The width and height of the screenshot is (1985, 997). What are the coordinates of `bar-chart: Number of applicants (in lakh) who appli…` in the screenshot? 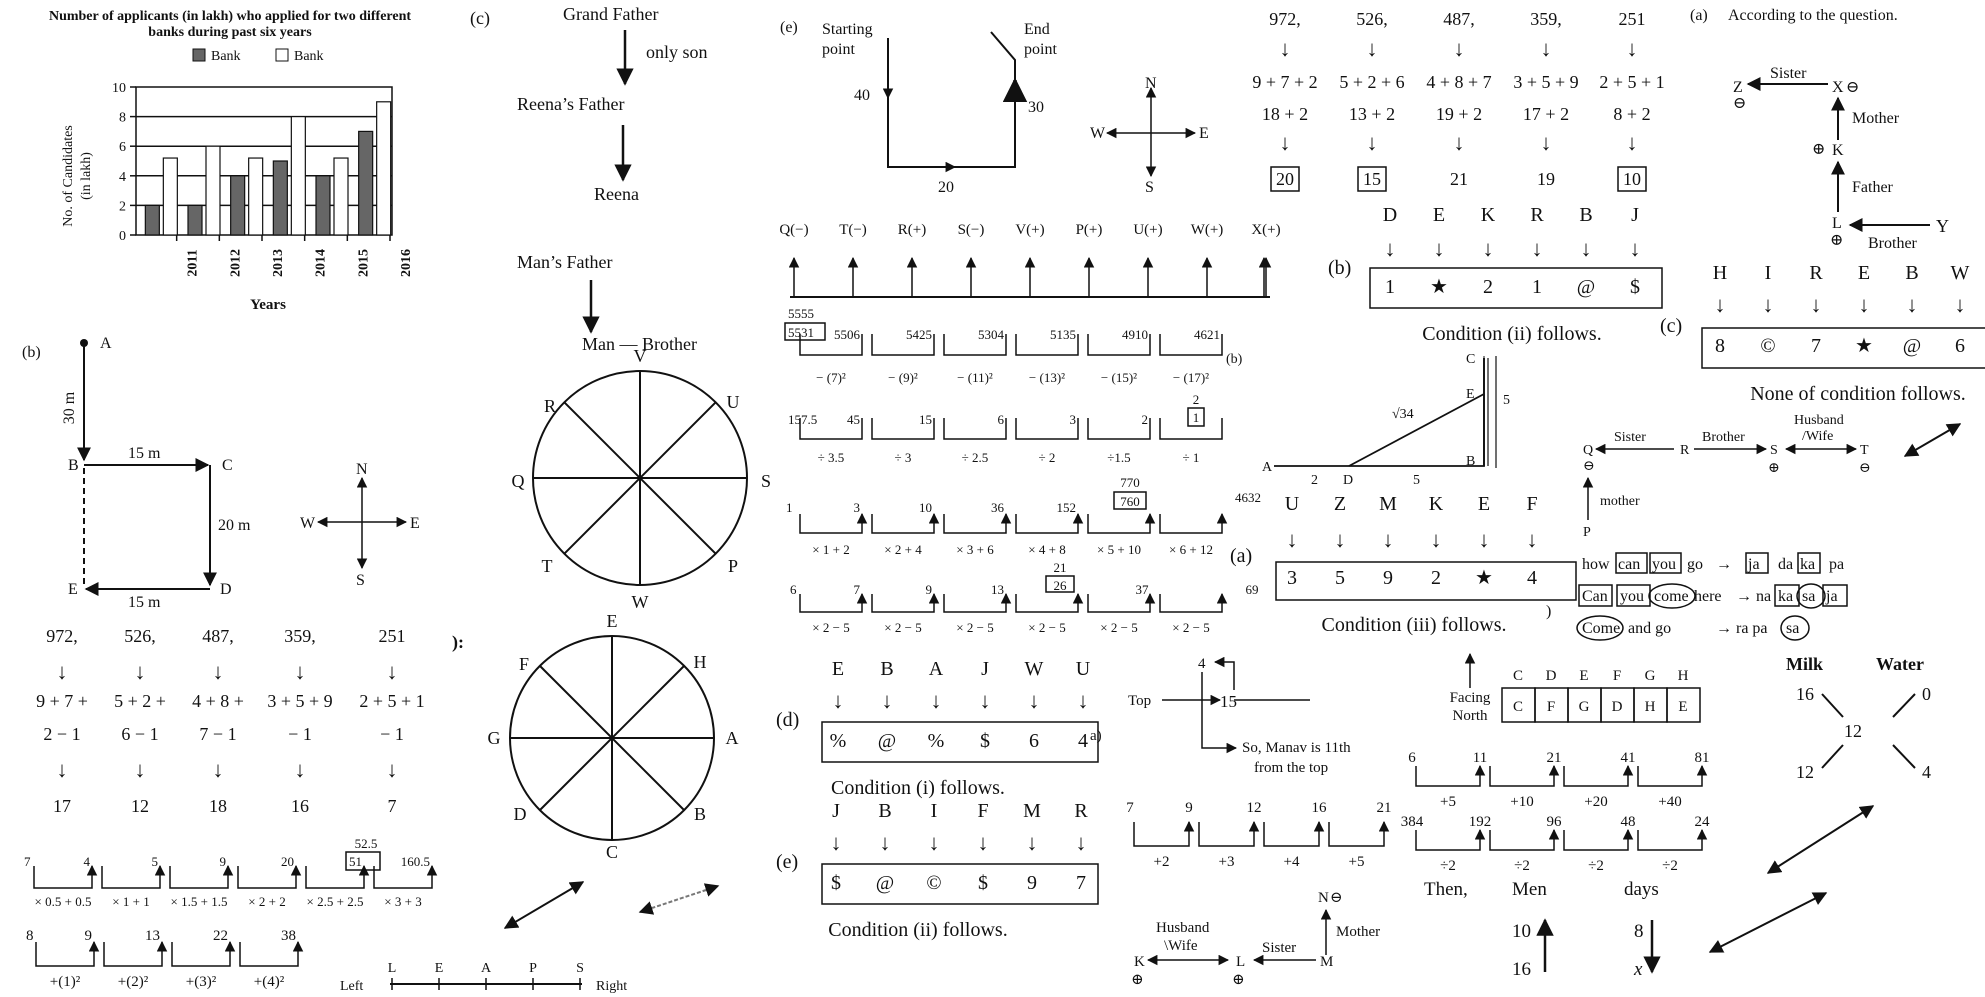 It's located at (231, 161).